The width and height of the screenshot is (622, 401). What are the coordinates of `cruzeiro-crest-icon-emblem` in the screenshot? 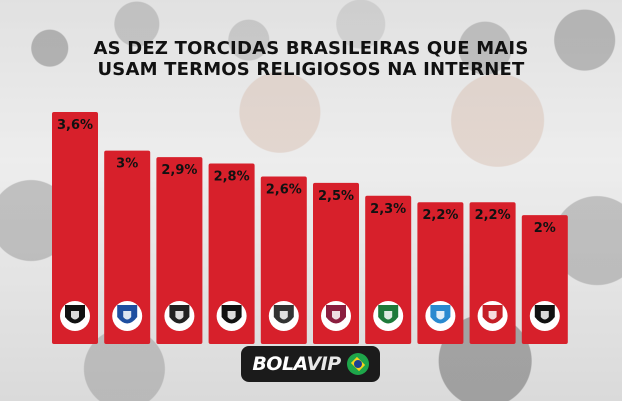 It's located at (127, 315).